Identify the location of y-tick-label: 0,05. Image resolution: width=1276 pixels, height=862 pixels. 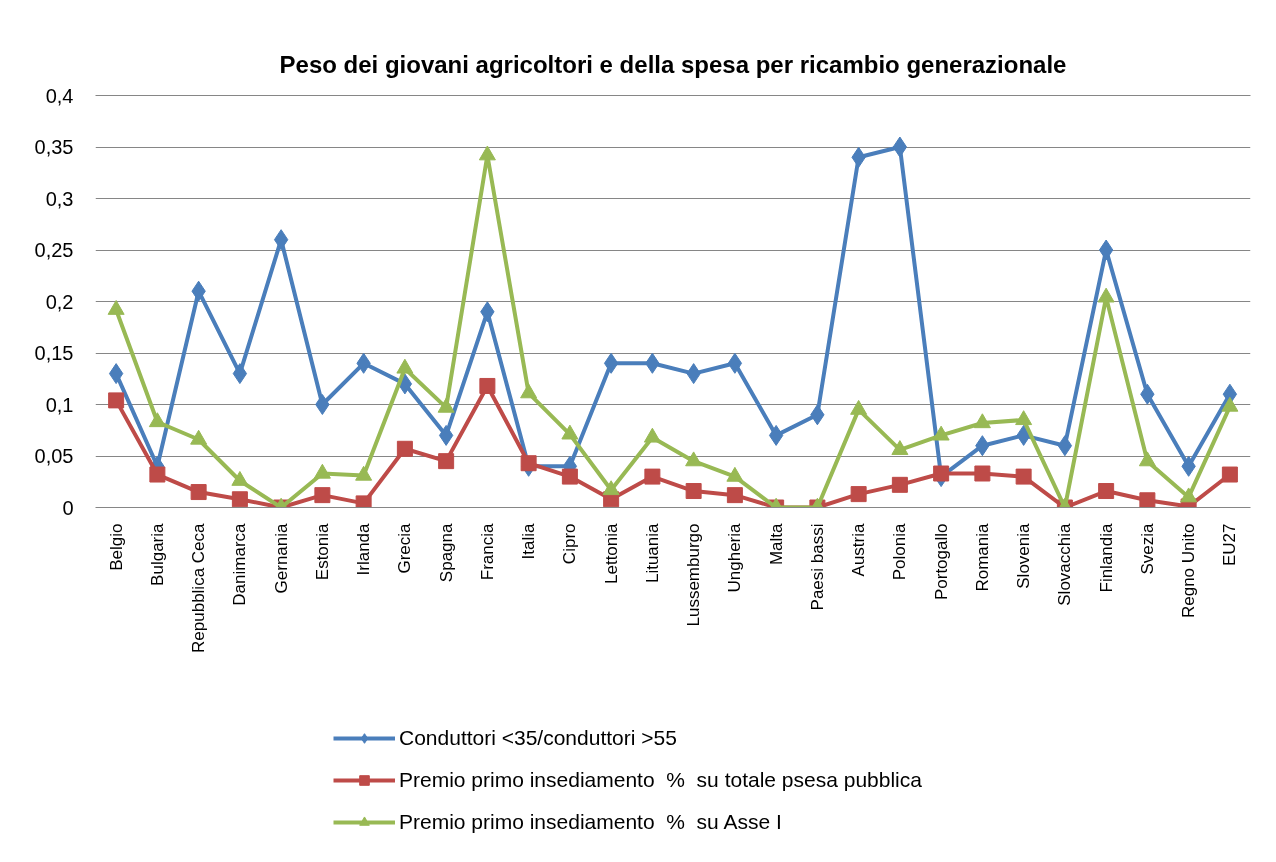
(54, 456).